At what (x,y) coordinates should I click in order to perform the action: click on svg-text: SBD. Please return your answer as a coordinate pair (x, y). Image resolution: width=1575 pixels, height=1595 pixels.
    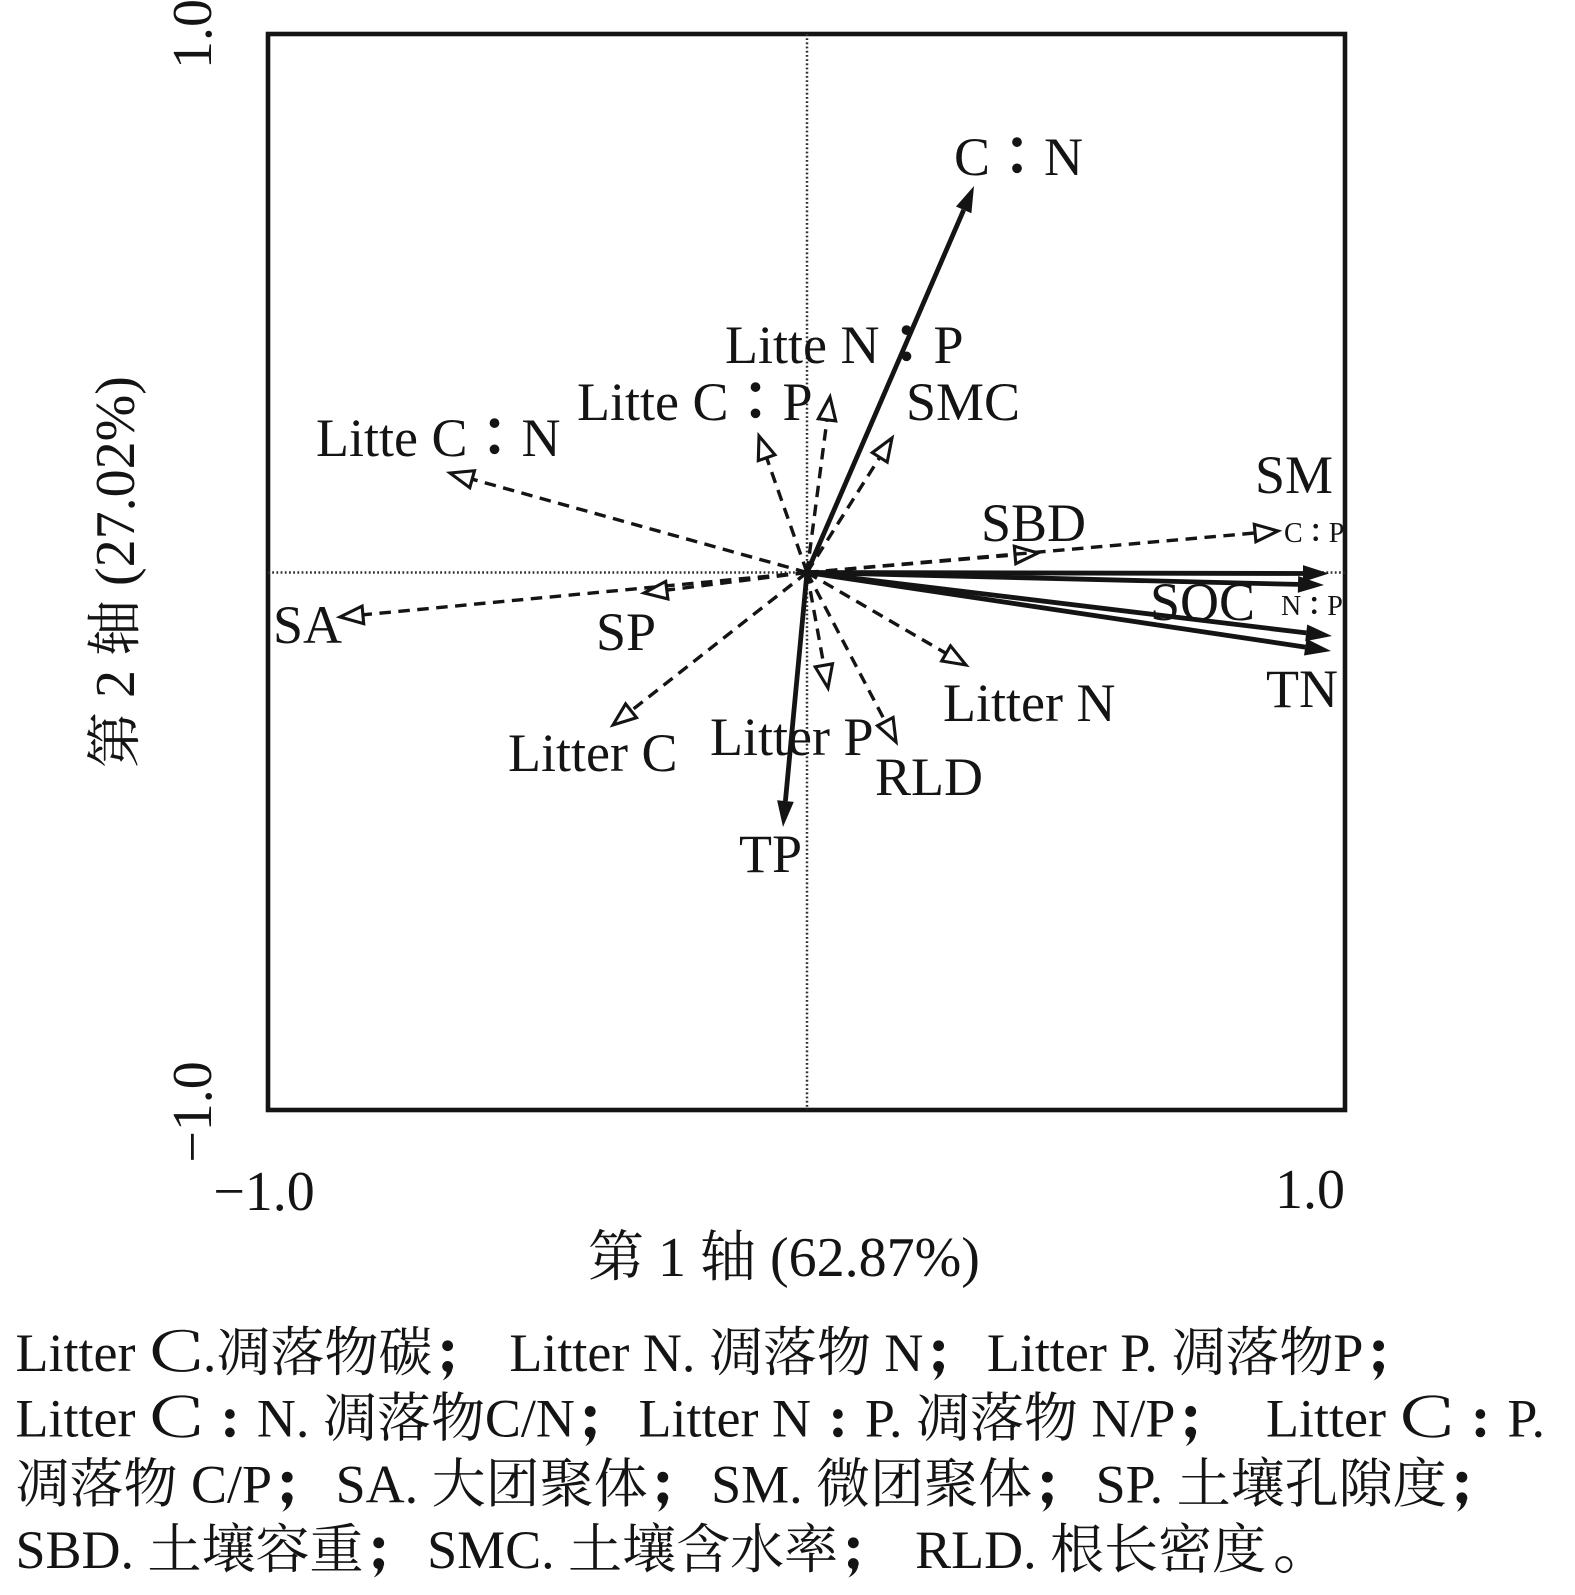
    Looking at the image, I should click on (1033, 523).